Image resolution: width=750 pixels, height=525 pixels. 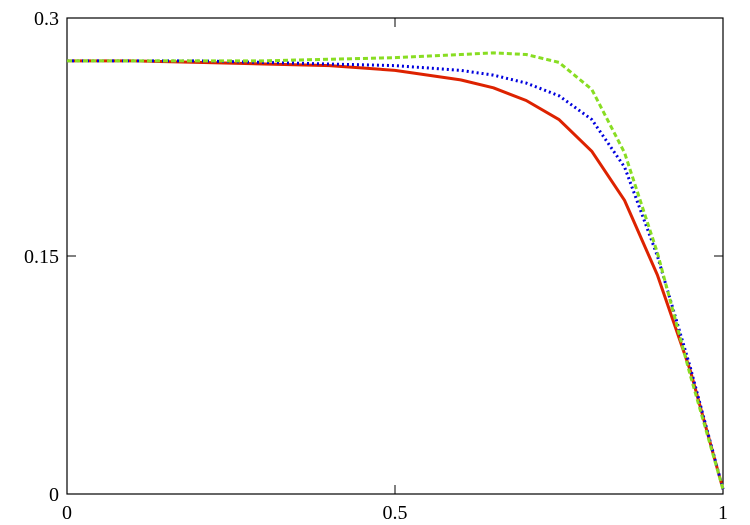 What do you see at coordinates (67, 513) in the screenshot?
I see `x-tick-label: 0` at bounding box center [67, 513].